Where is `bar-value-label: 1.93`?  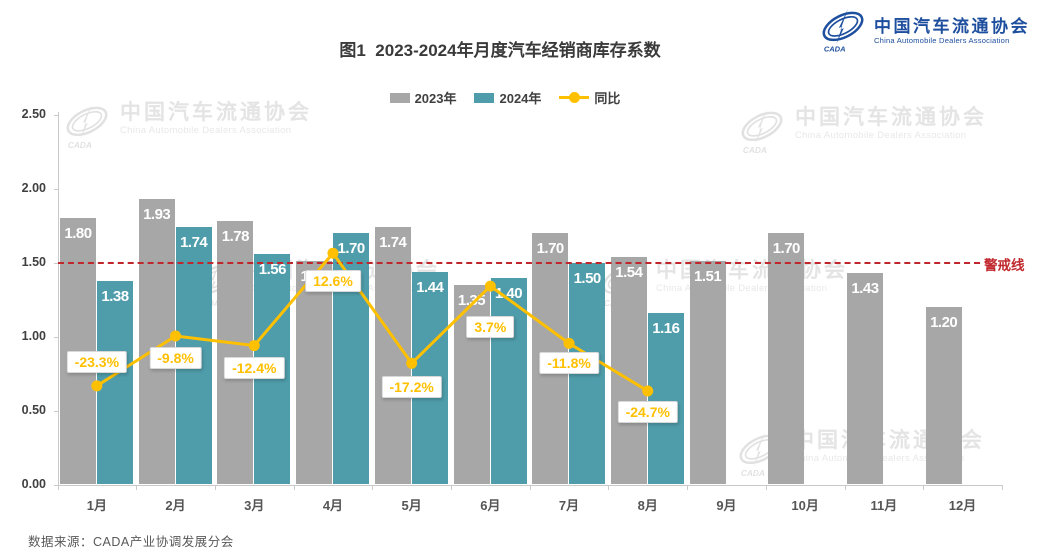
bar-value-label: 1.93 is located at coordinates (157, 215).